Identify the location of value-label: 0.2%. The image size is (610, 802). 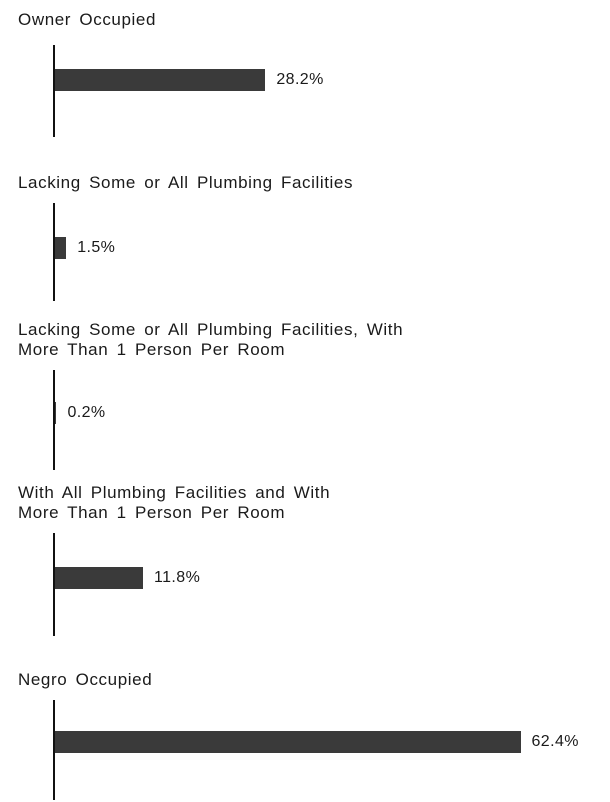
(86, 412).